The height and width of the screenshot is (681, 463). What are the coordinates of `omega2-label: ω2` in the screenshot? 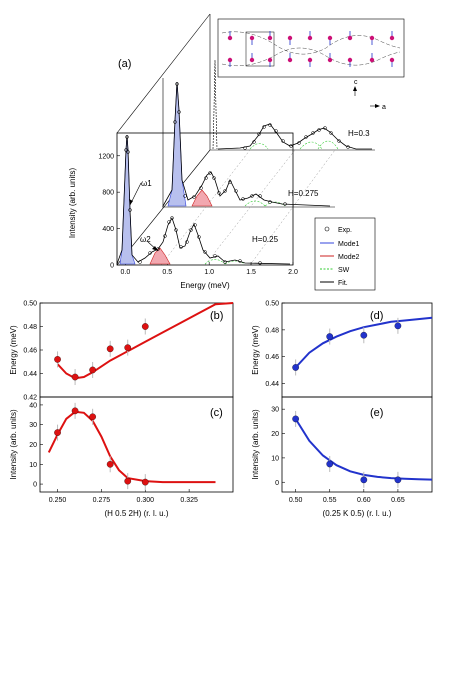 It's located at (145, 239).